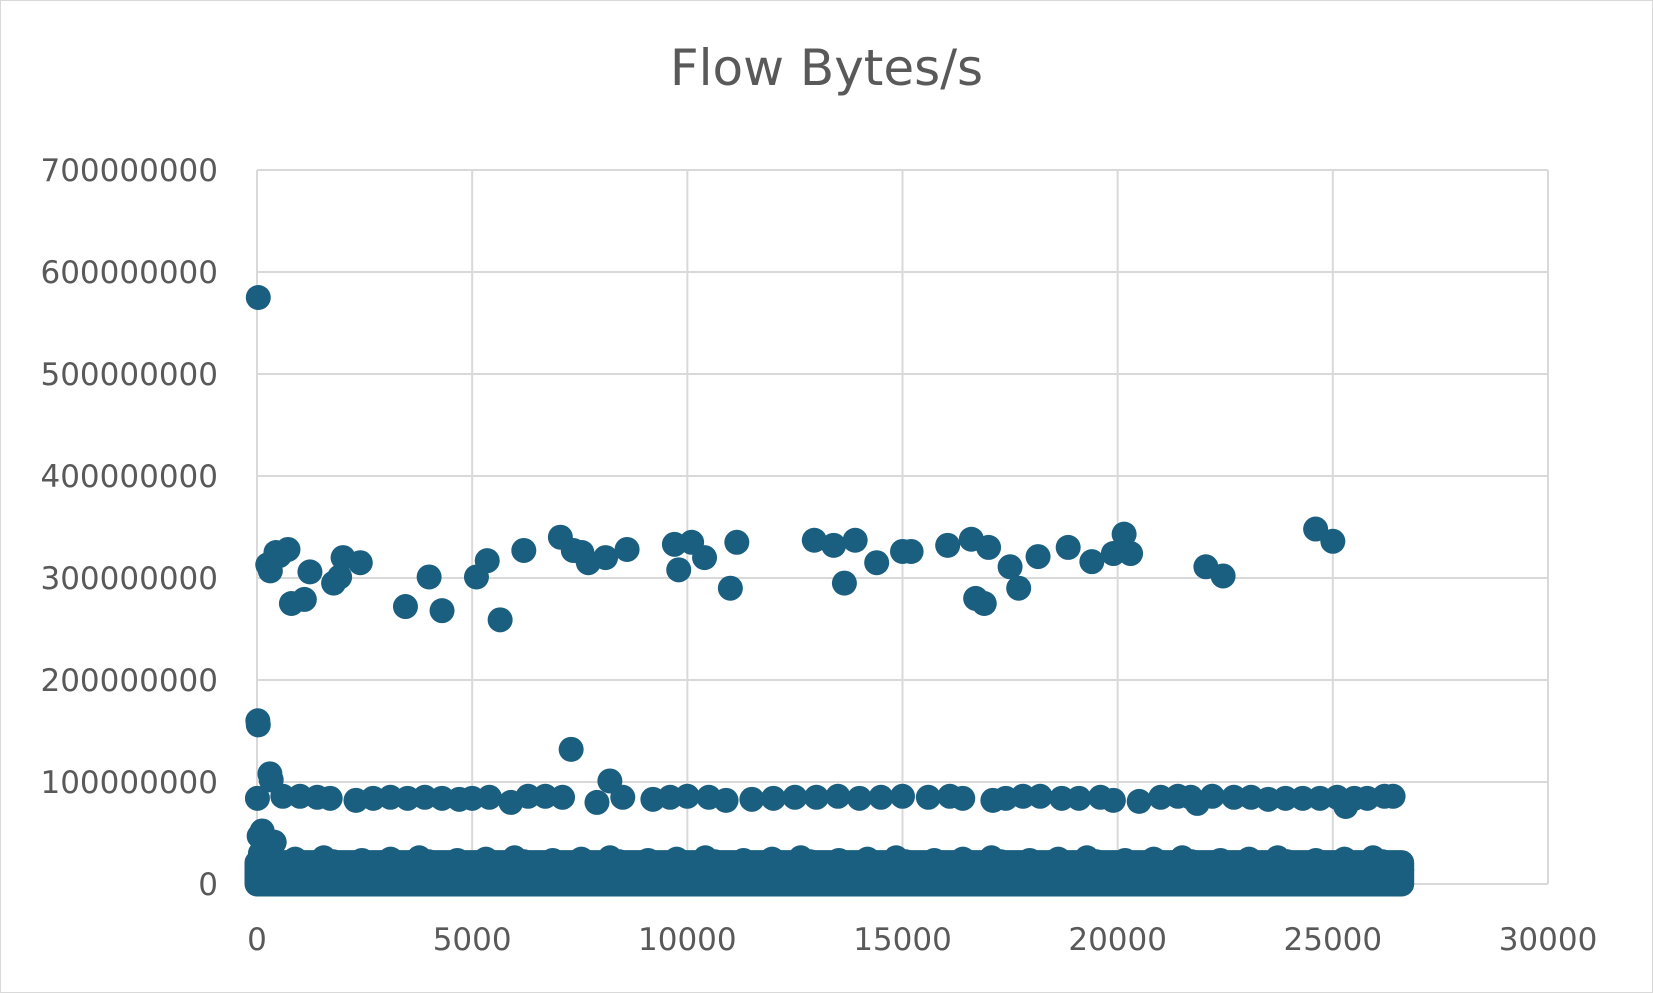 This screenshot has width=1653, height=993. Describe the element at coordinates (1117, 940) in the screenshot. I see `x-tick-label: 20000` at that location.